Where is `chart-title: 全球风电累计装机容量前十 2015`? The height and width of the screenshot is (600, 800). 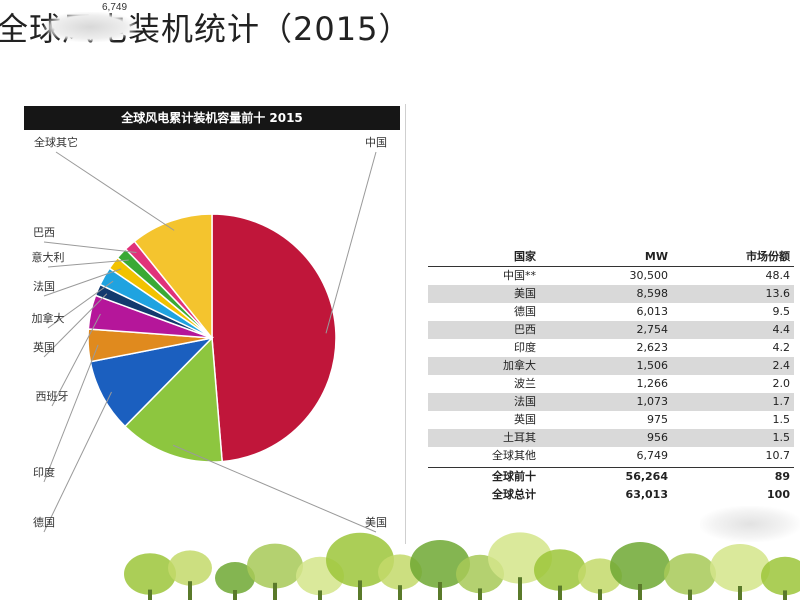
chart-title: 全球风电累计装机容量前十 2015 is located at coordinates (212, 118).